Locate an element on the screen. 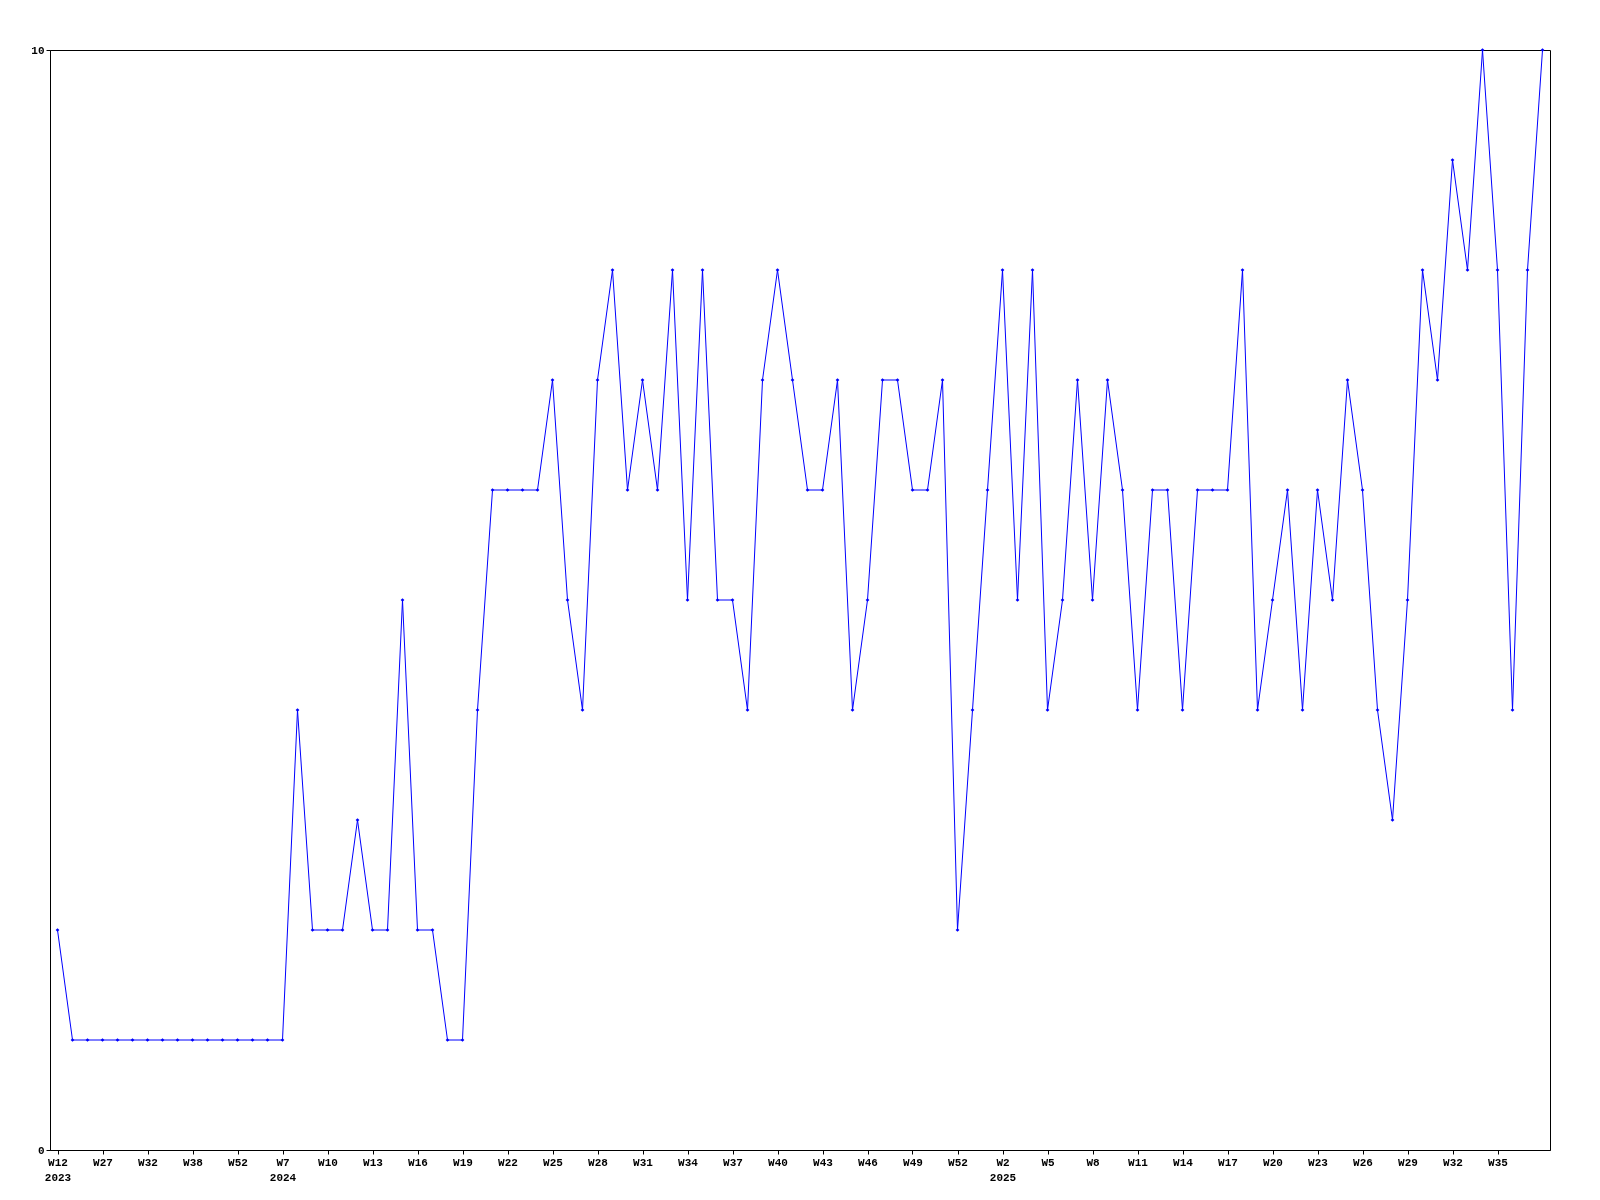 The height and width of the screenshot is (1200, 1600). x-tick-label: W43 is located at coordinates (823, 1162).